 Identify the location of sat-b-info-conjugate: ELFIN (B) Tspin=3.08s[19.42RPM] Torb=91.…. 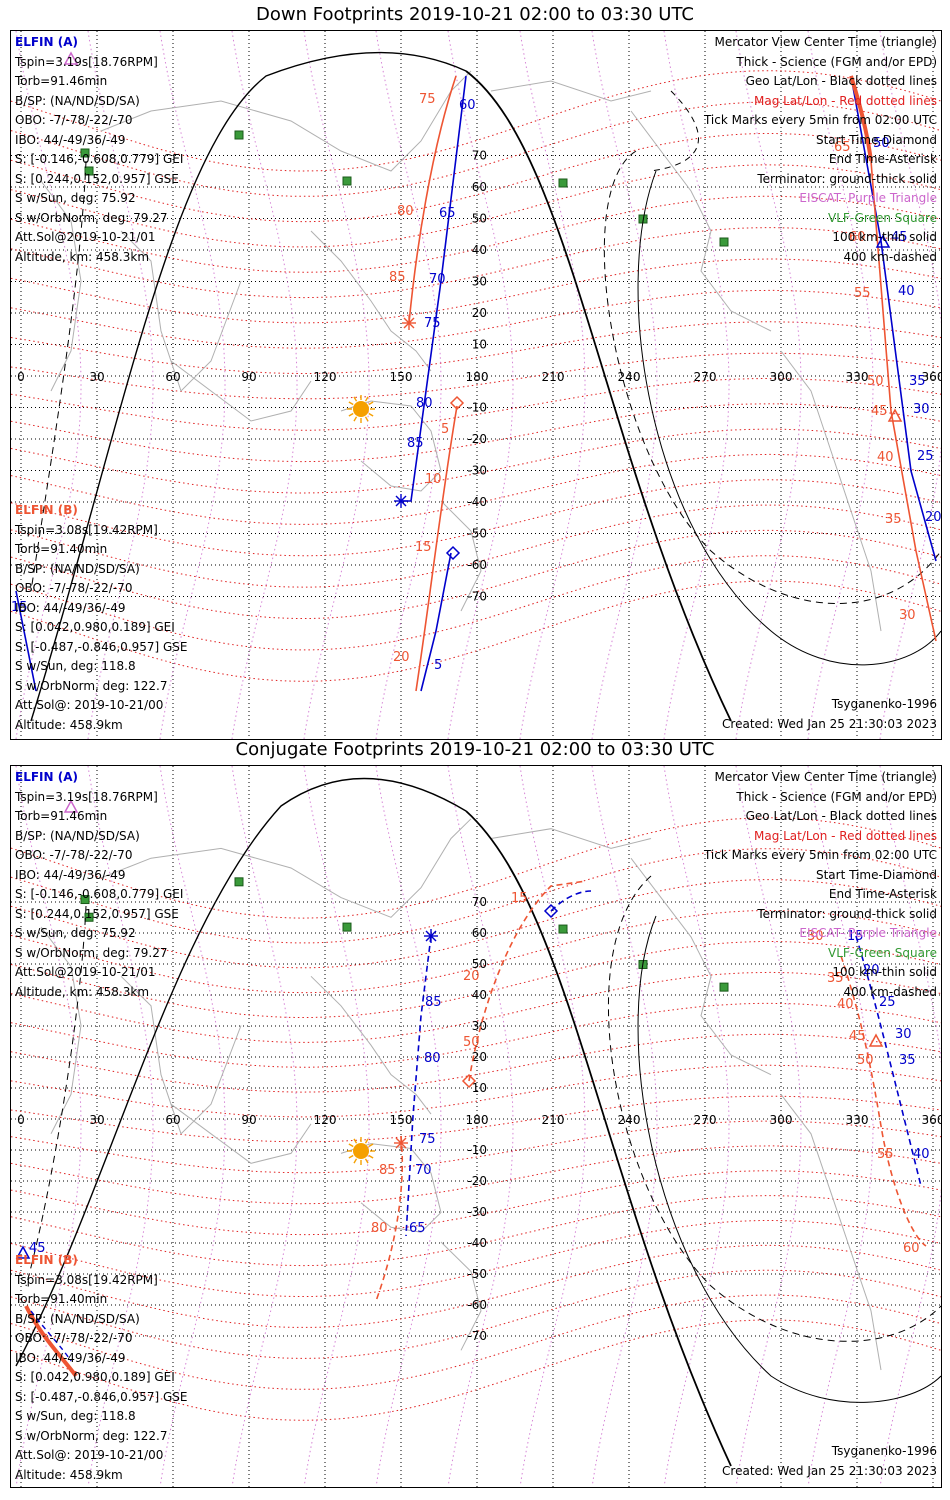
(101, 1368).